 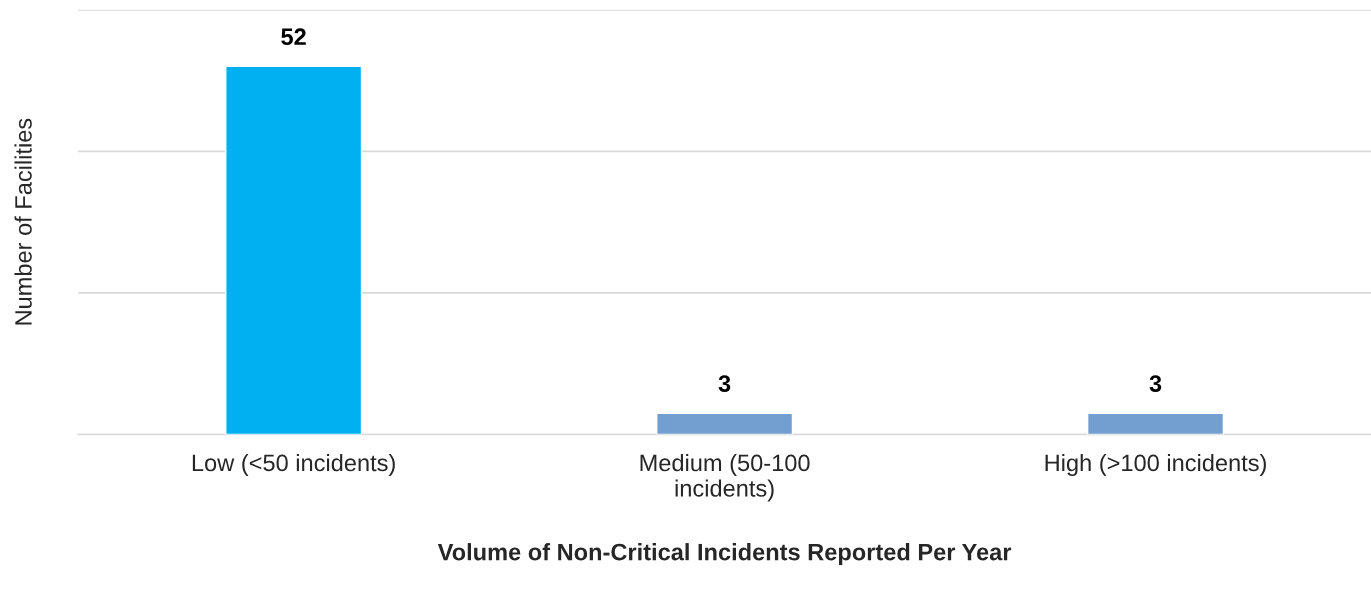 I want to click on x-tick-label: Low (<50 incidents), so click(x=293, y=464).